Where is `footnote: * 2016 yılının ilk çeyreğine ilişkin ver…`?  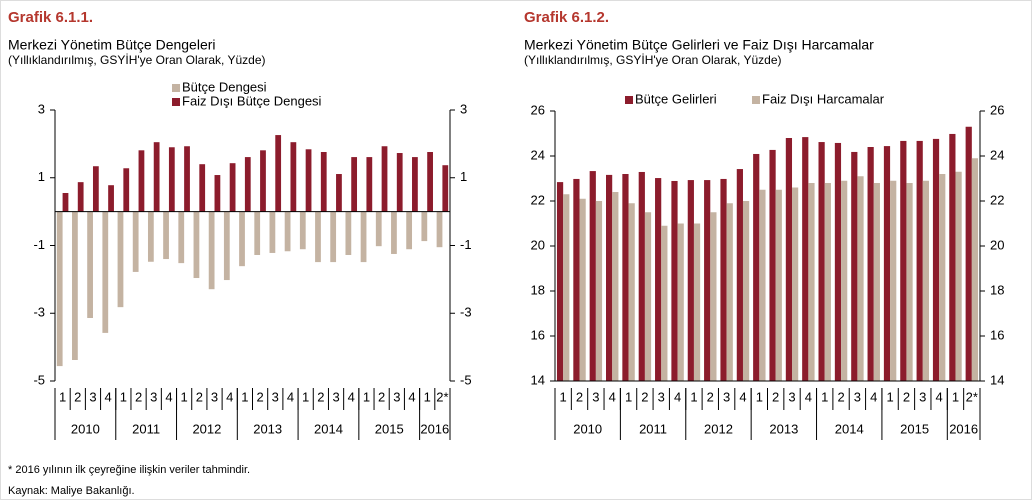
footnote: * 2016 yılının ilk çeyreğine ilişkin ver… is located at coordinates (129, 470).